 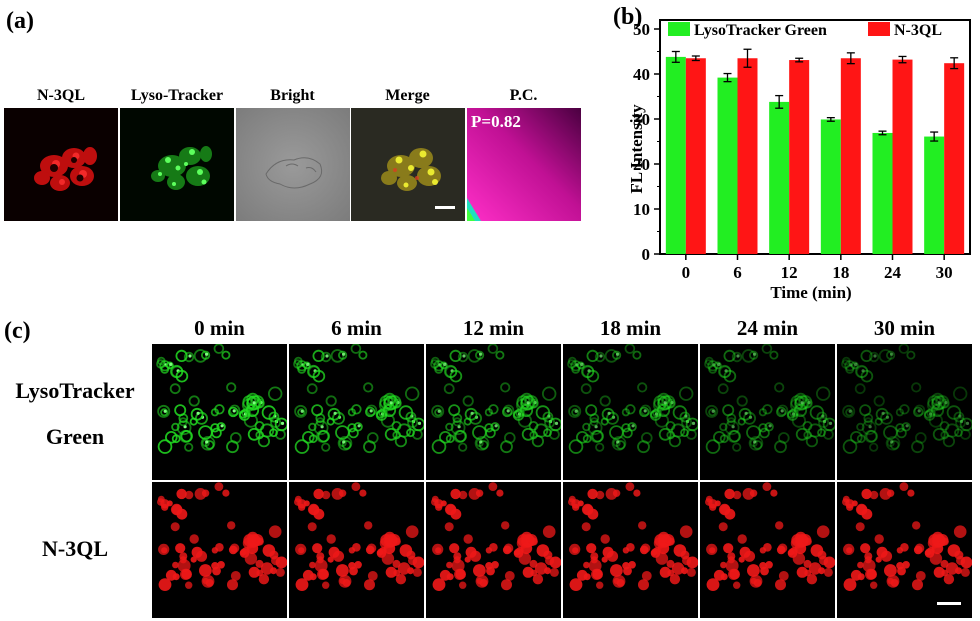 What do you see at coordinates (949, 603) in the screenshot?
I see `panel-c-scale-bar` at bounding box center [949, 603].